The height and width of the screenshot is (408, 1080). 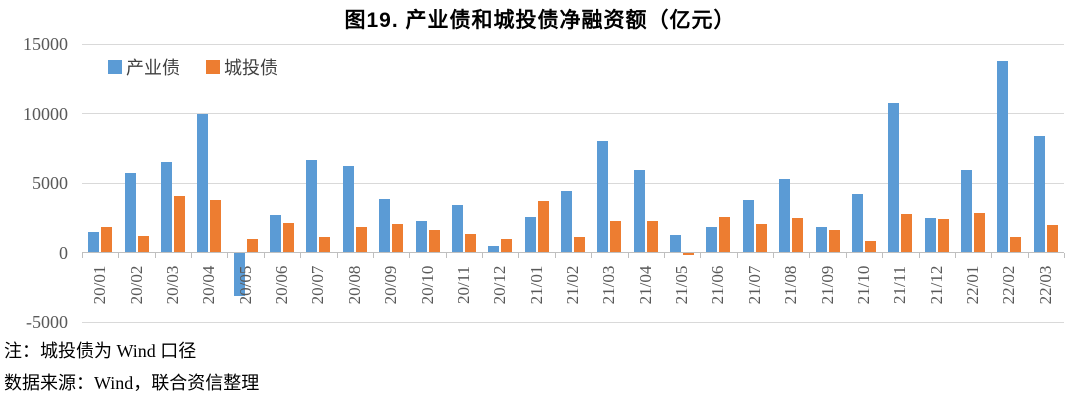 What do you see at coordinates (936, 285) in the screenshot?
I see `x-axis-label: 21/12` at bounding box center [936, 285].